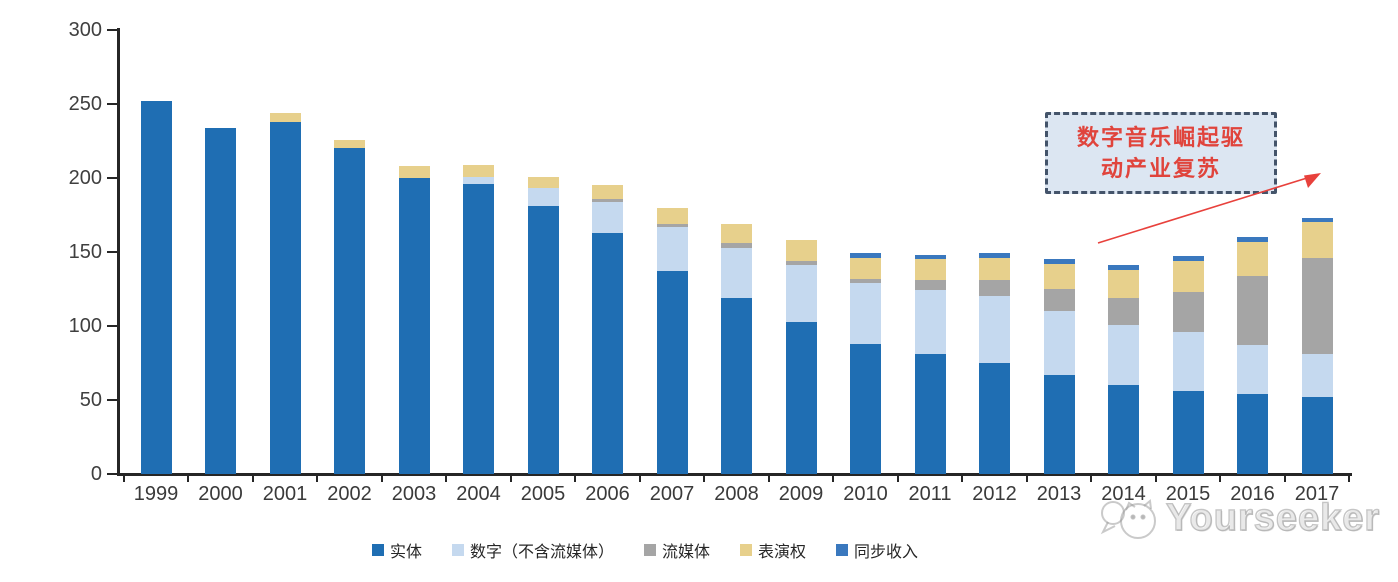 The image size is (1398, 582). What do you see at coordinates (1188, 311) in the screenshot?
I see `bar-segment-2015-流媒体` at bounding box center [1188, 311].